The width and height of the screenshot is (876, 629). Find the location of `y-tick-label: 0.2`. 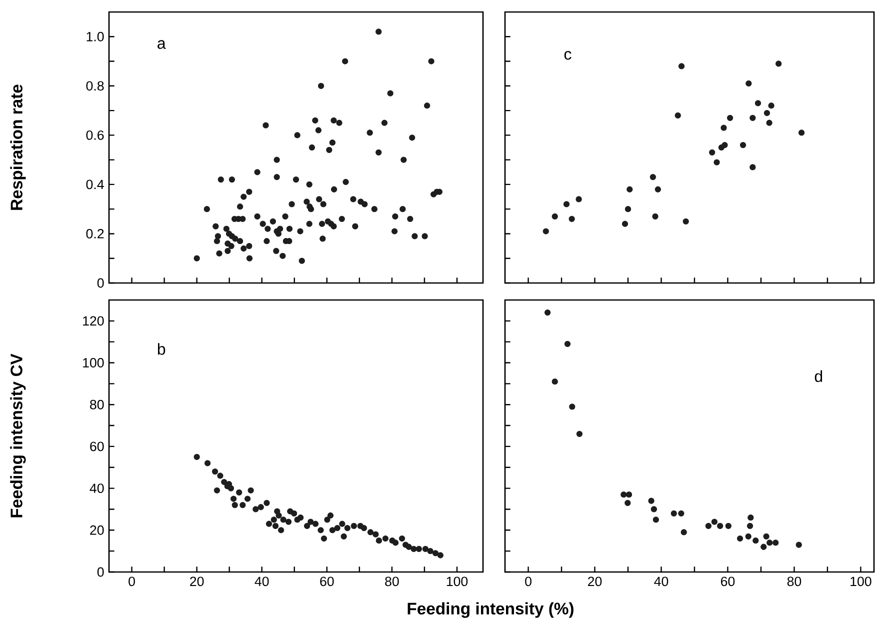

y-tick-label: 0.2 is located at coordinates (95, 233).